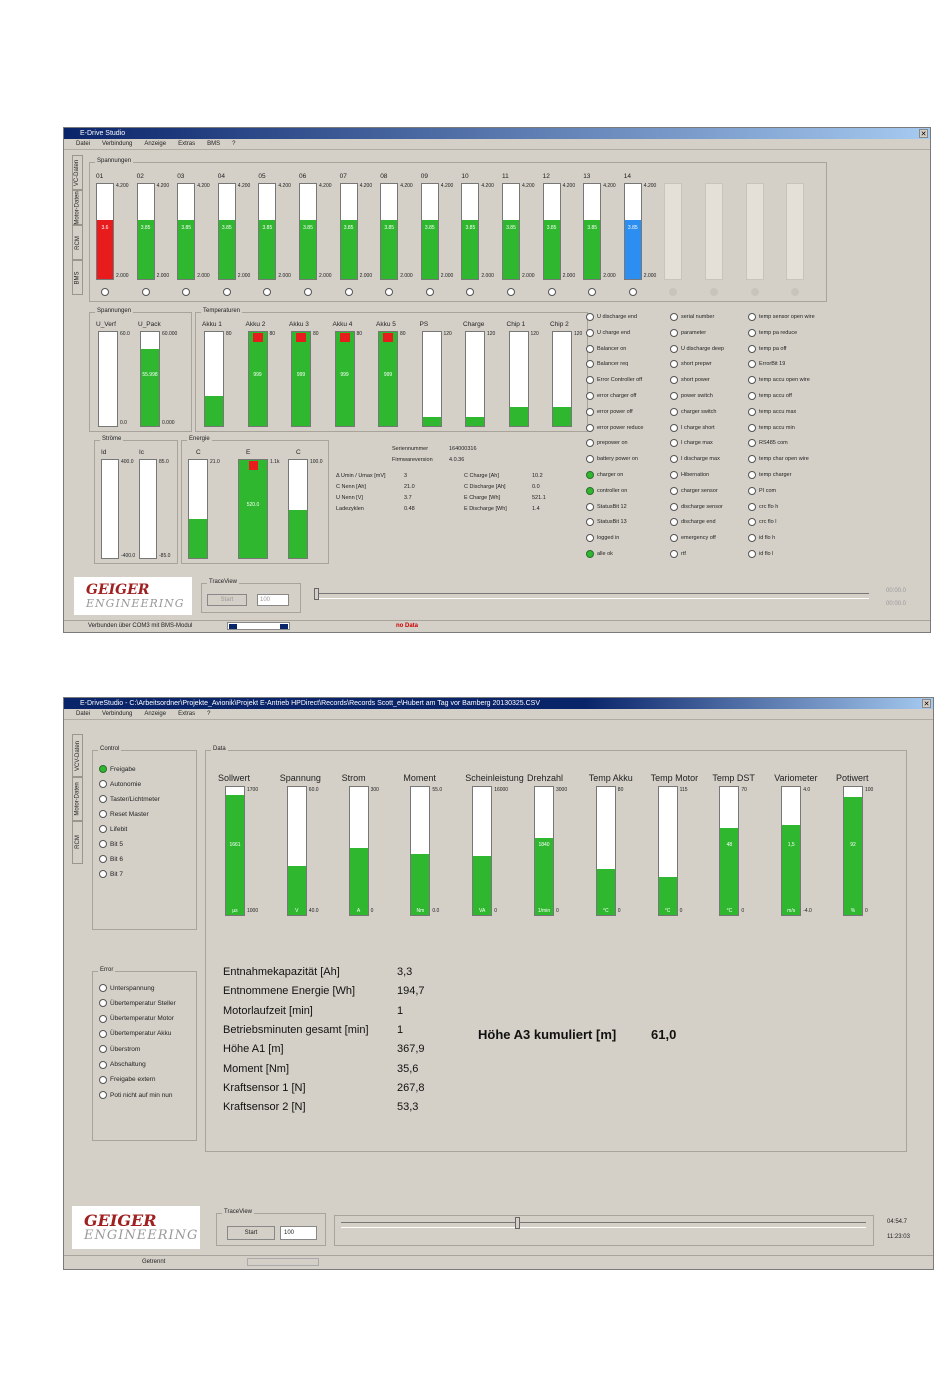 The width and height of the screenshot is (950, 1398). What do you see at coordinates (122, 1064) in the screenshot?
I see `error-flag: Abschaltung` at bounding box center [122, 1064].